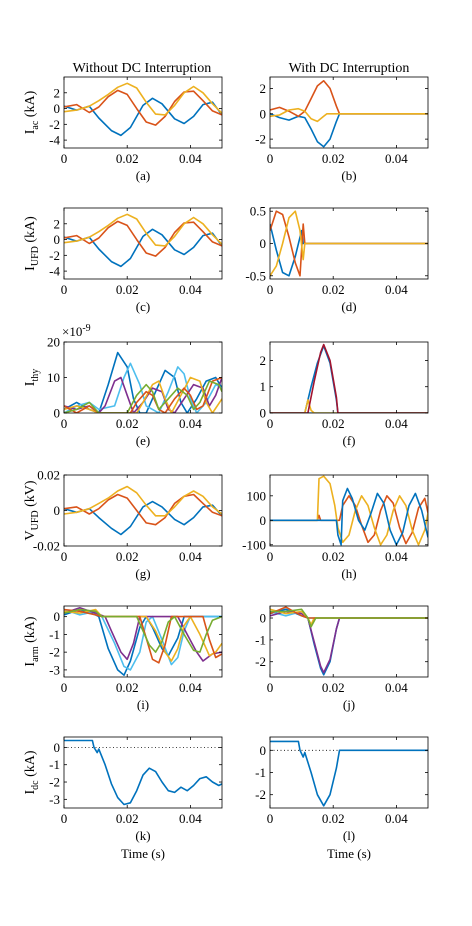 The width and height of the screenshot is (472, 926). Describe the element at coordinates (143, 306) in the screenshot. I see `panel-caption: (c)` at that location.